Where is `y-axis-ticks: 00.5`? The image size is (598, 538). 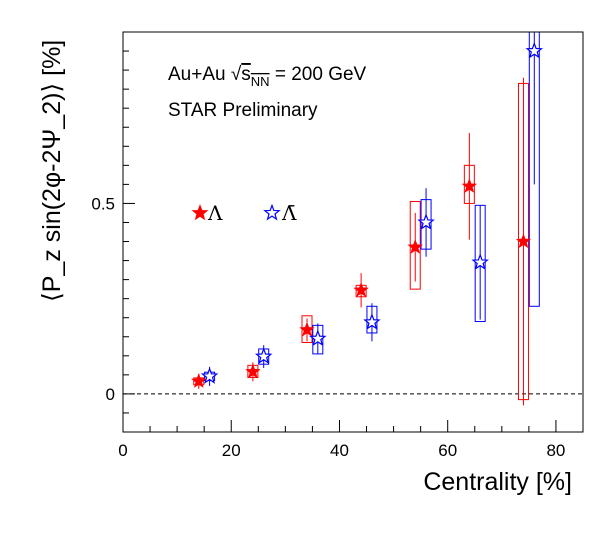 y-axis-ticks: 00.5 is located at coordinates (113, 241).